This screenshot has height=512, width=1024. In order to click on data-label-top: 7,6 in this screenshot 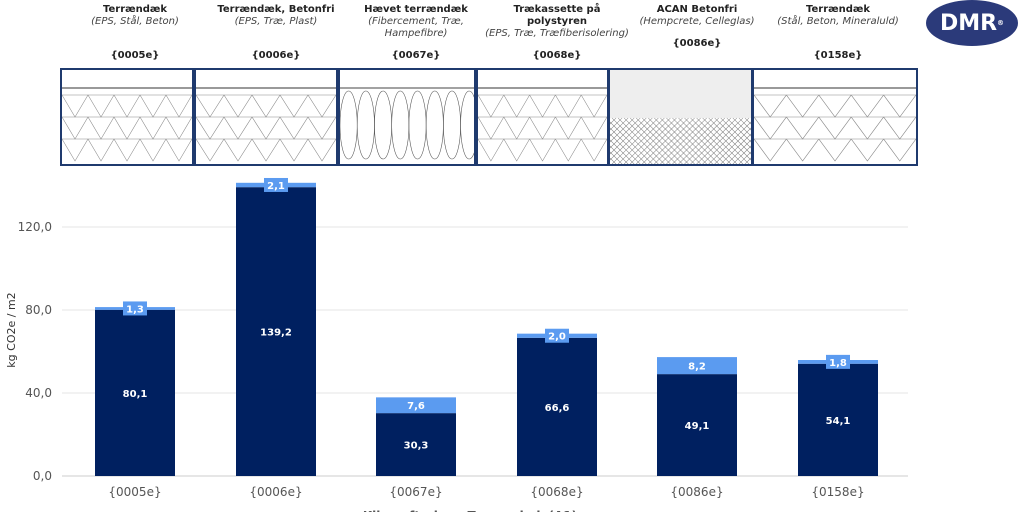, I will do `click(416, 406)`.